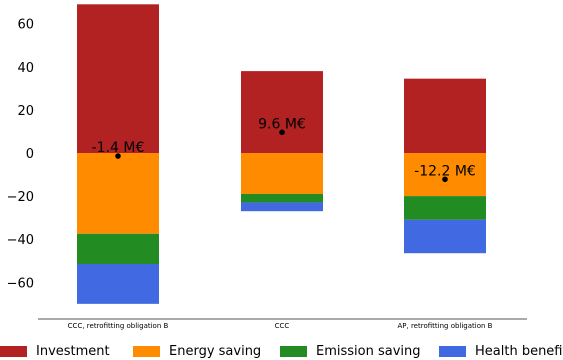 The width and height of the screenshot is (563, 360). Describe the element at coordinates (20, 155) in the screenshot. I see `y-axis-ticks: −60 −40 −20 0 20 40 60` at that location.